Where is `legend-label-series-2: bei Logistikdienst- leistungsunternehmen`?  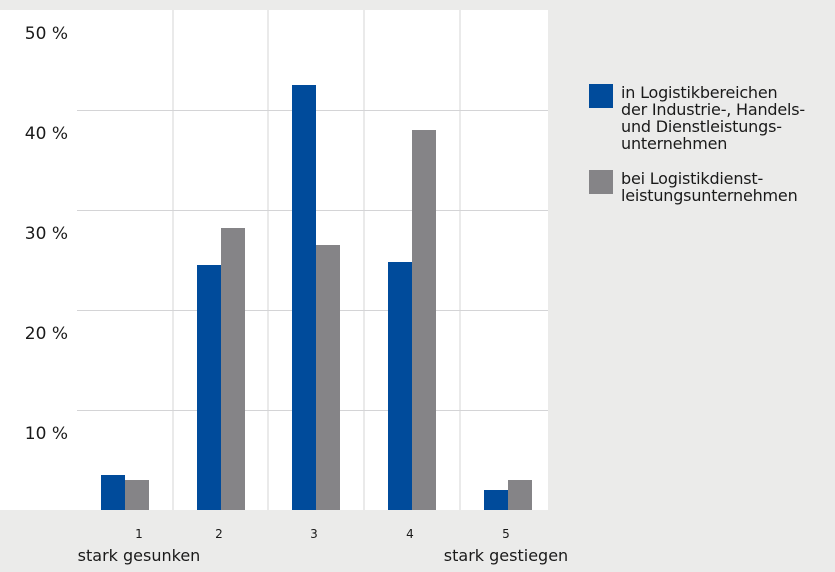 legend-label-series-2: bei Logistikdienst- leistungsunternehmen is located at coordinates (709, 187).